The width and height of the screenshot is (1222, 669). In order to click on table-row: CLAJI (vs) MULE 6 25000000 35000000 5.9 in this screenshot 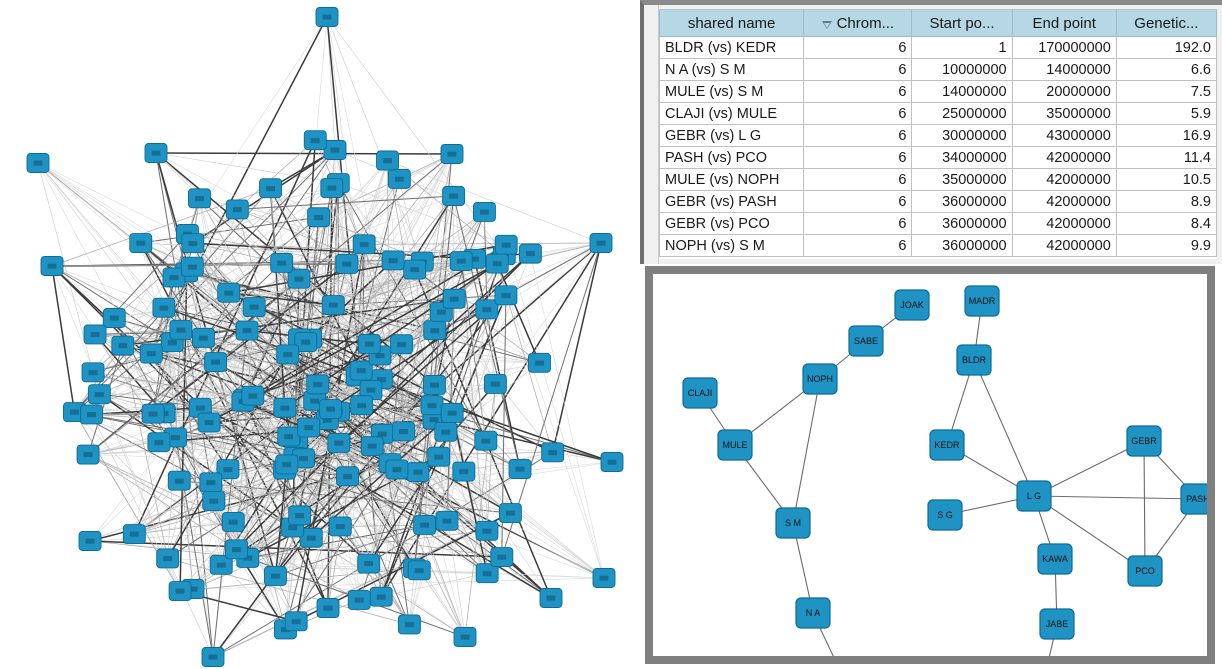, I will do `click(938, 113)`.